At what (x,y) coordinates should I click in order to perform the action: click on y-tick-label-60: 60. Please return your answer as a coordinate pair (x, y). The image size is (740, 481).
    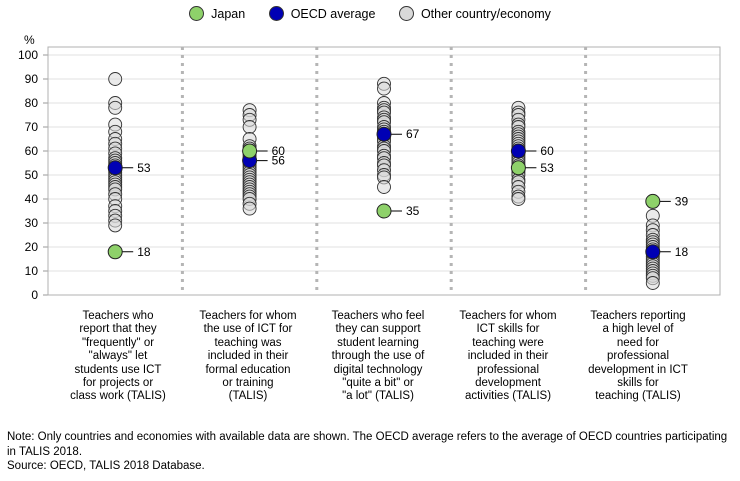
    Looking at the image, I should click on (32, 151).